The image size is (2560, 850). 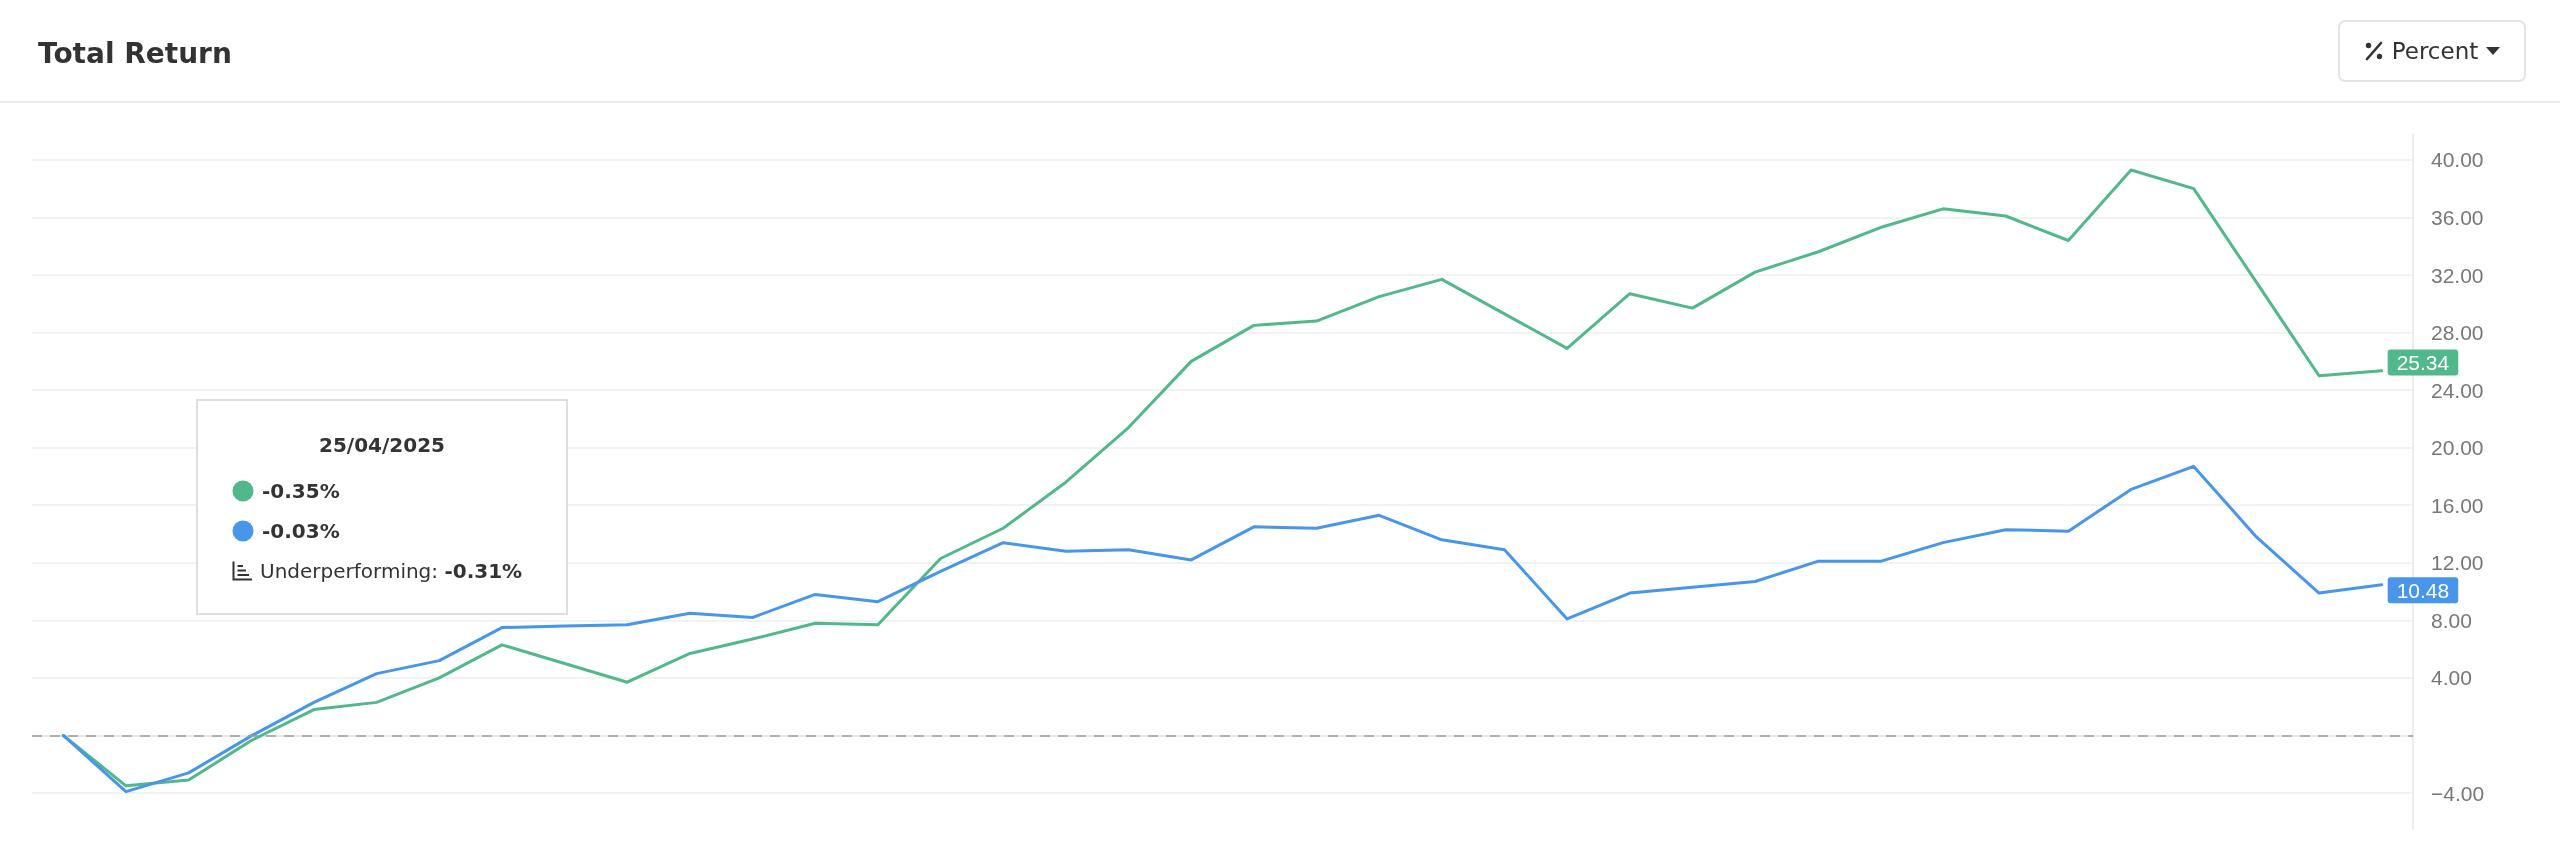 I want to click on y-tick-label: 32.00, so click(x=2457, y=275).